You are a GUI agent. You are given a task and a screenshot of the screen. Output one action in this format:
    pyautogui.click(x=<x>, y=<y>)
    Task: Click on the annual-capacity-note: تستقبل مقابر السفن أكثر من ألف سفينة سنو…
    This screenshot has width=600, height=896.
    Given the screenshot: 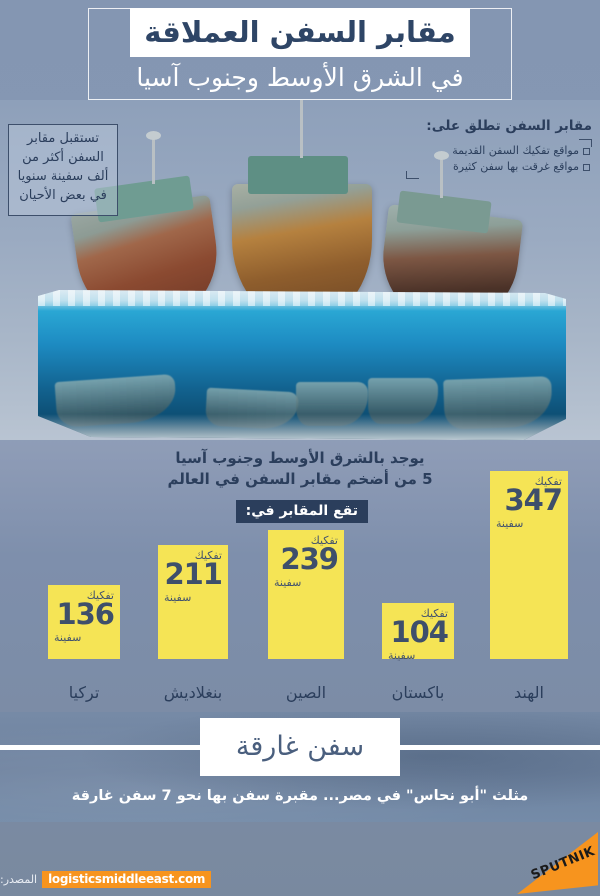 What is the action you would take?
    pyautogui.click(x=63, y=170)
    